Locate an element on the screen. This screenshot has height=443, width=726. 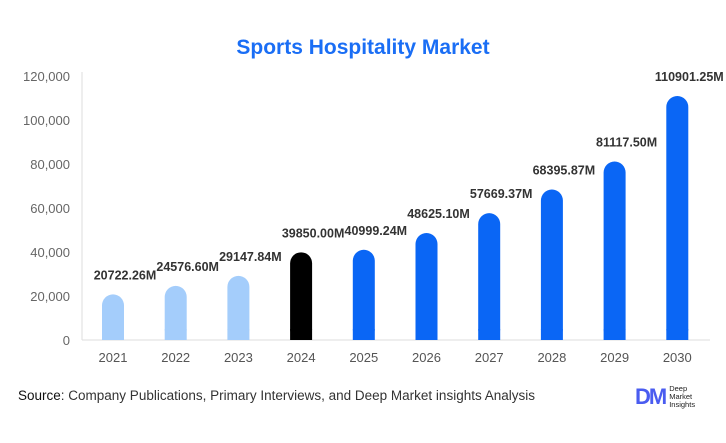
y-tick-label: 80,000 is located at coordinates (50, 164).